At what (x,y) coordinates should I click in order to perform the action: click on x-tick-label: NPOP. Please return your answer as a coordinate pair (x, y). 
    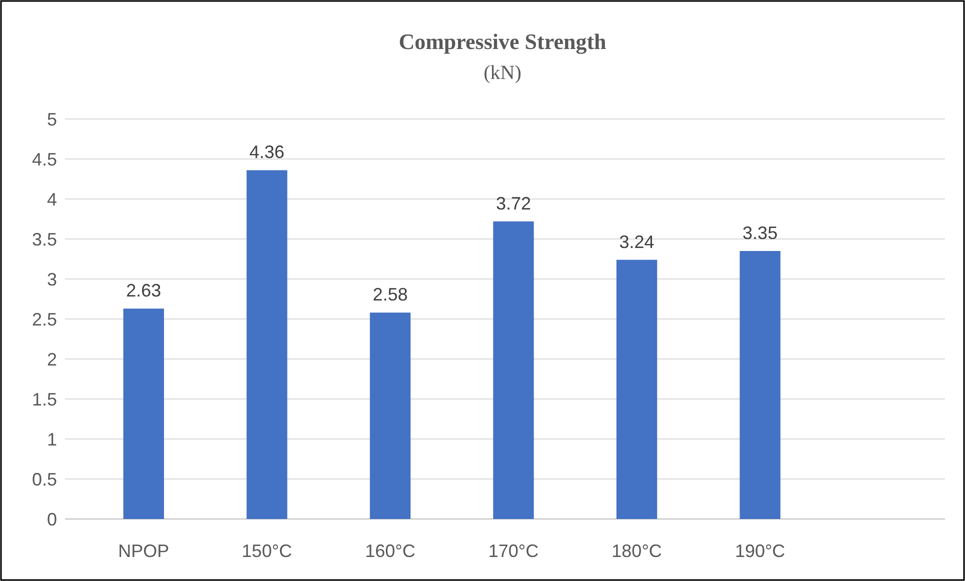
    Looking at the image, I should click on (144, 551).